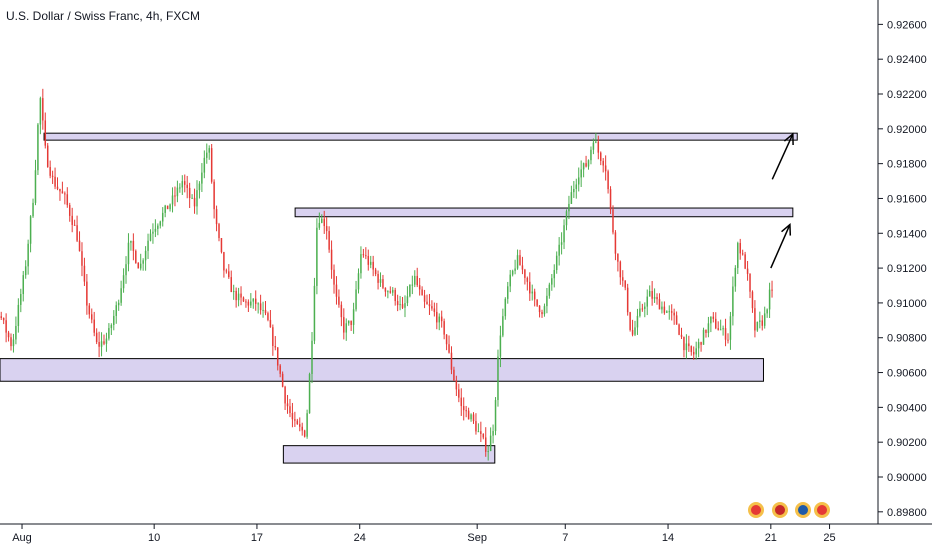 The width and height of the screenshot is (932, 550). I want to click on time-tick-label: 10, so click(154, 538).